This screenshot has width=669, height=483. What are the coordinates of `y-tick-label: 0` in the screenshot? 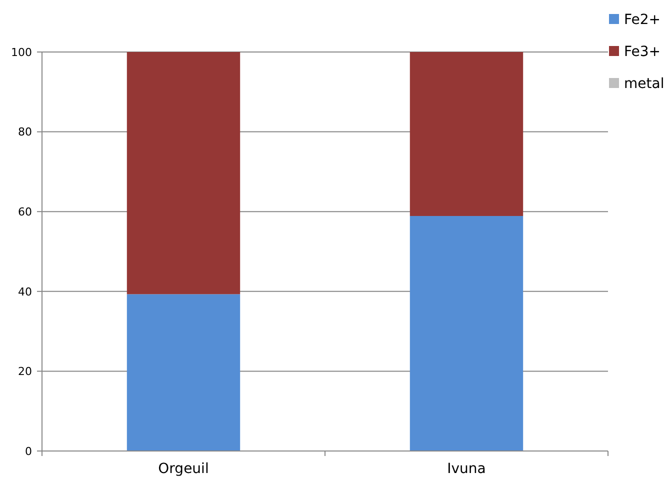 It's located at (28, 451).